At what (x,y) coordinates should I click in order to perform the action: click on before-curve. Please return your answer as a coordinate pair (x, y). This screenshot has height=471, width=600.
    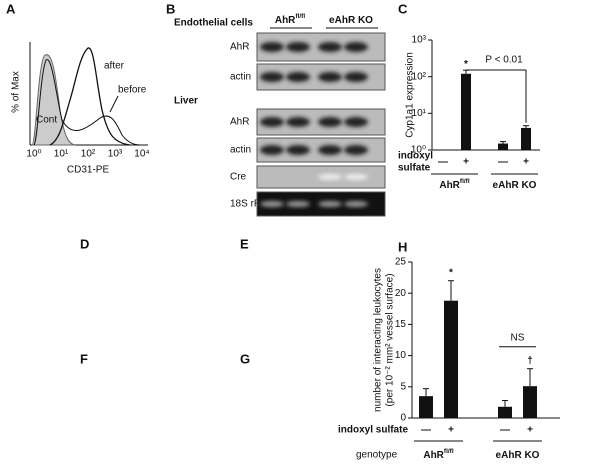
    Looking at the image, I should click on (87, 102).